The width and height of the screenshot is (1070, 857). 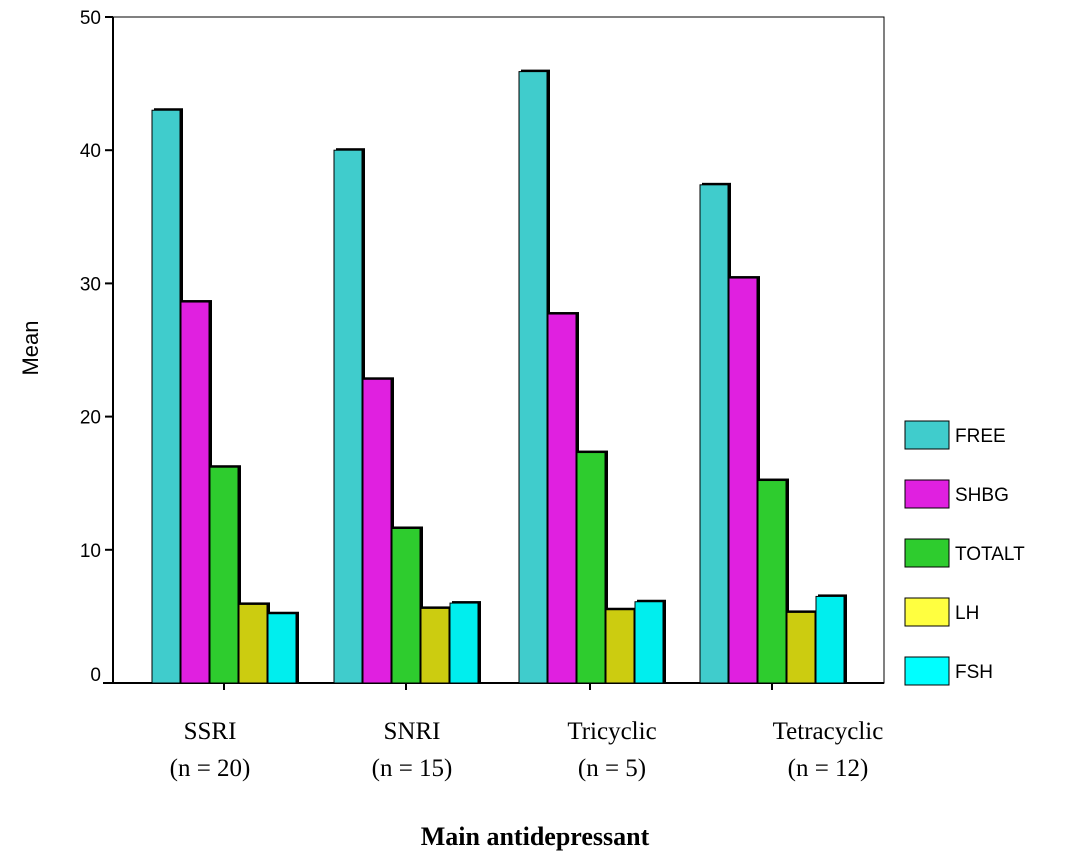 I want to click on y-axis-label: Mean, so click(x=30, y=347).